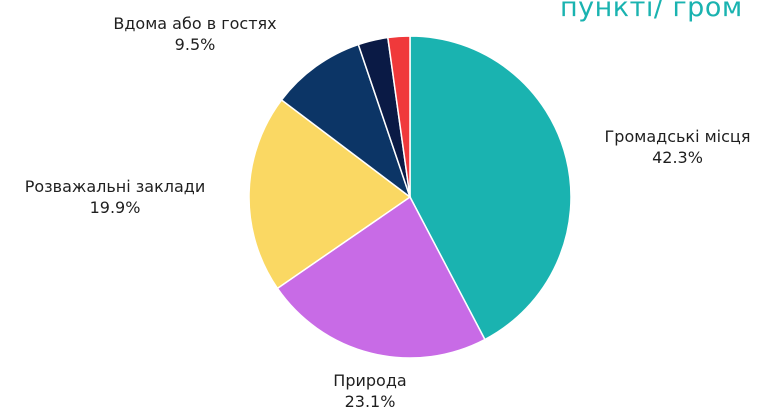 This screenshot has width=771, height=412. Describe the element at coordinates (195, 44) in the screenshot. I see `slice-label-home-value: 9.5%` at that location.